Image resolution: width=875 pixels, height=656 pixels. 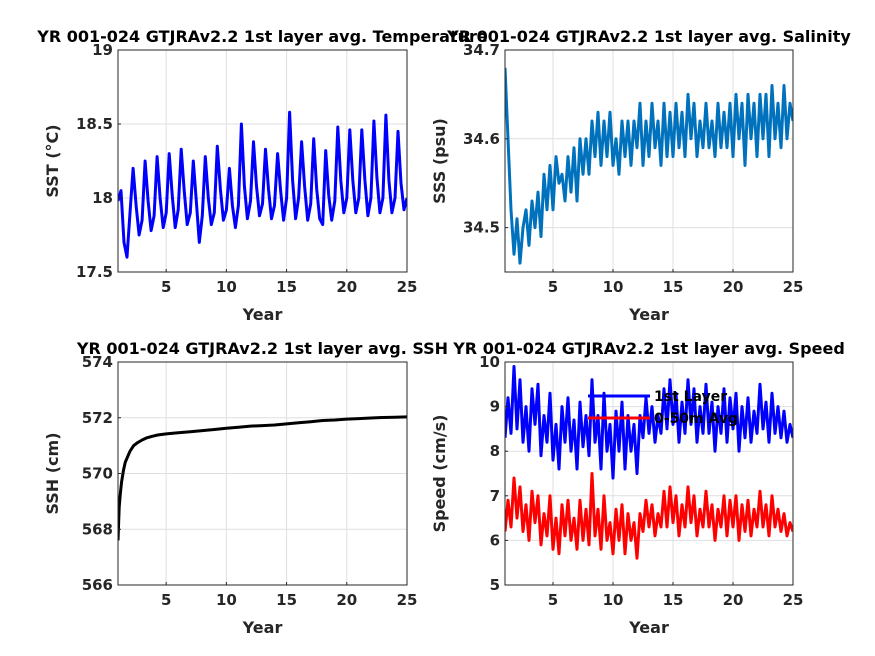 I want to click on y-tick-label: 34.6, so click(x=481, y=139).